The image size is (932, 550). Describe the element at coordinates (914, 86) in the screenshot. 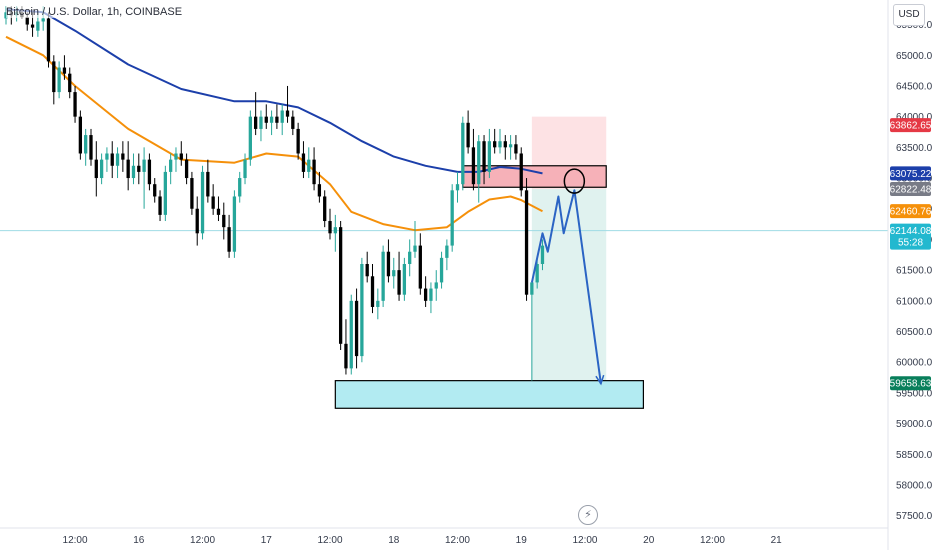

I see `price-tick-label: 64500.00` at that location.